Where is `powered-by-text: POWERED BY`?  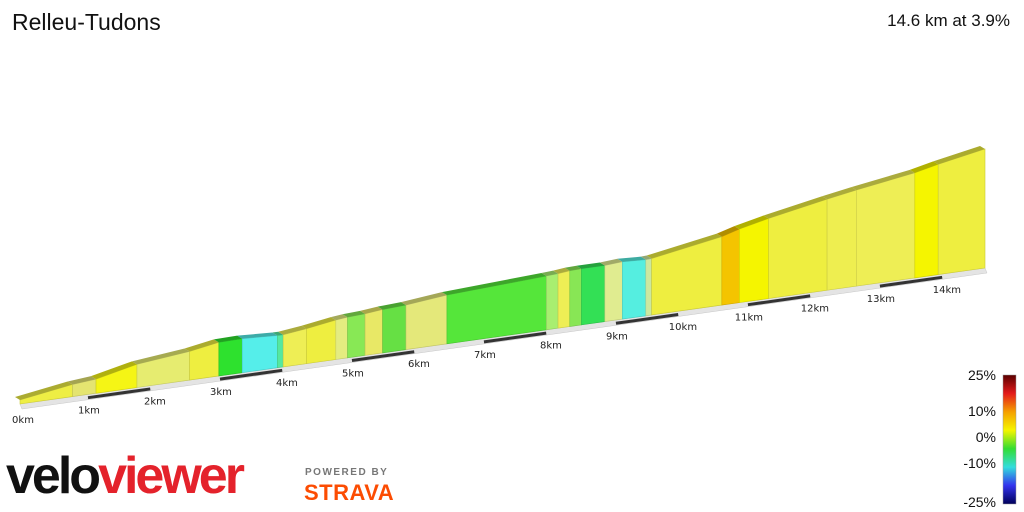 powered-by-text: POWERED BY is located at coordinates (347, 472).